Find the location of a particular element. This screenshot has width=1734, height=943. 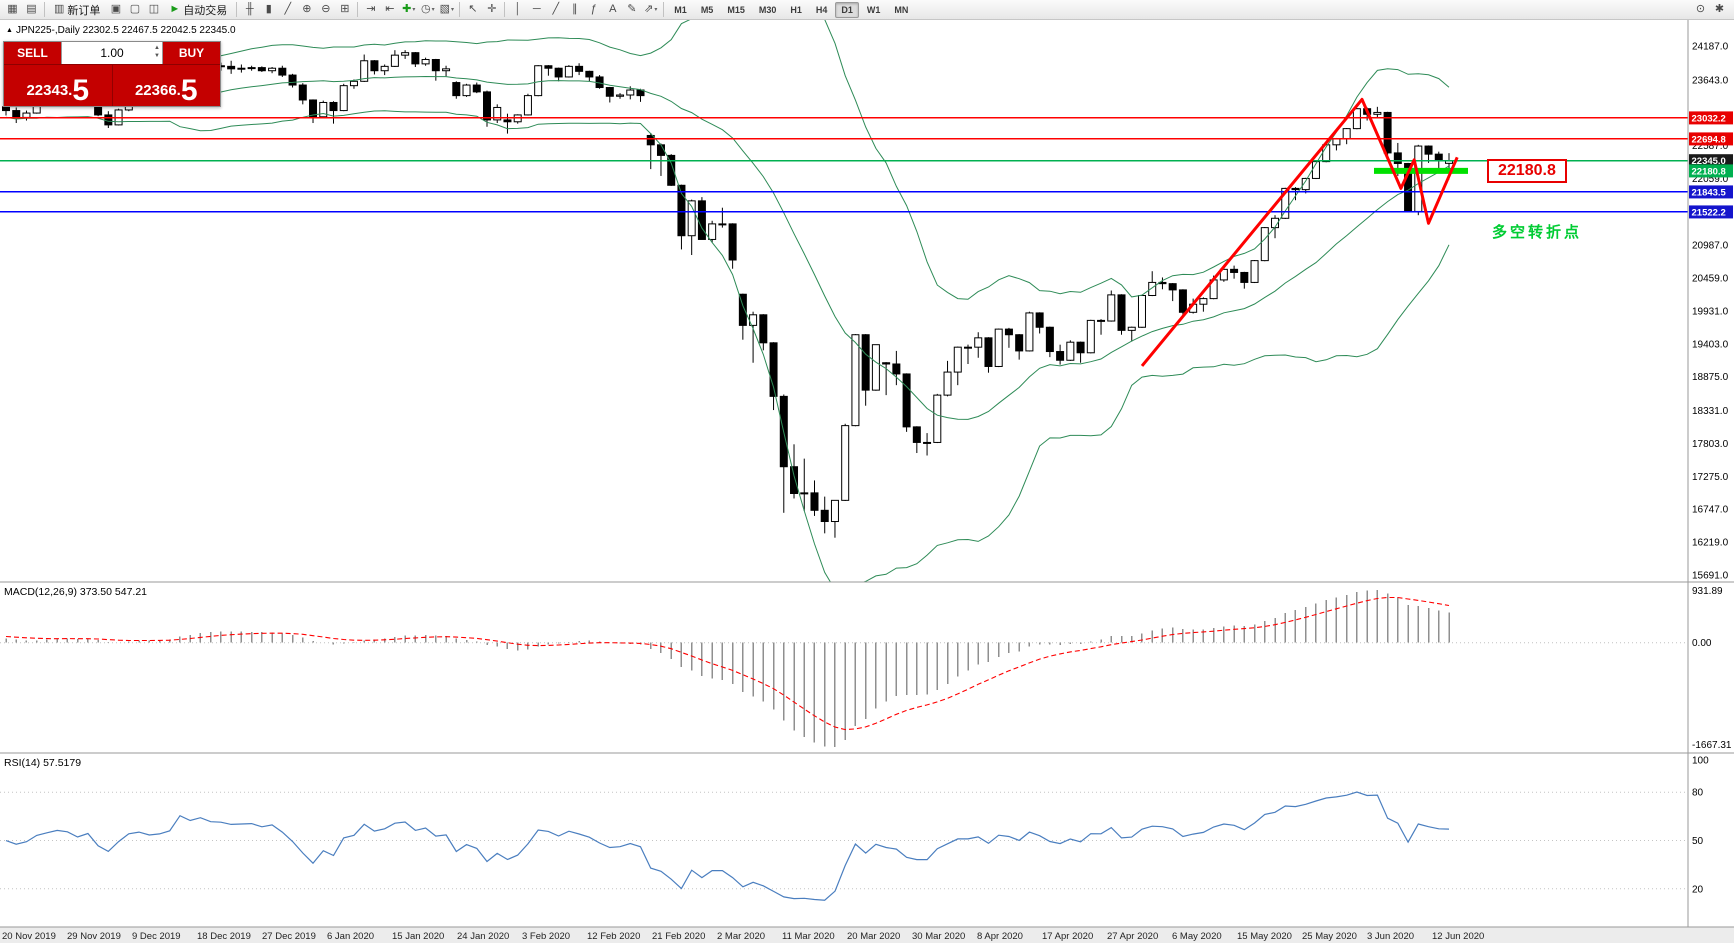

price-axis-label: 15691.0 is located at coordinates (1710, 576).